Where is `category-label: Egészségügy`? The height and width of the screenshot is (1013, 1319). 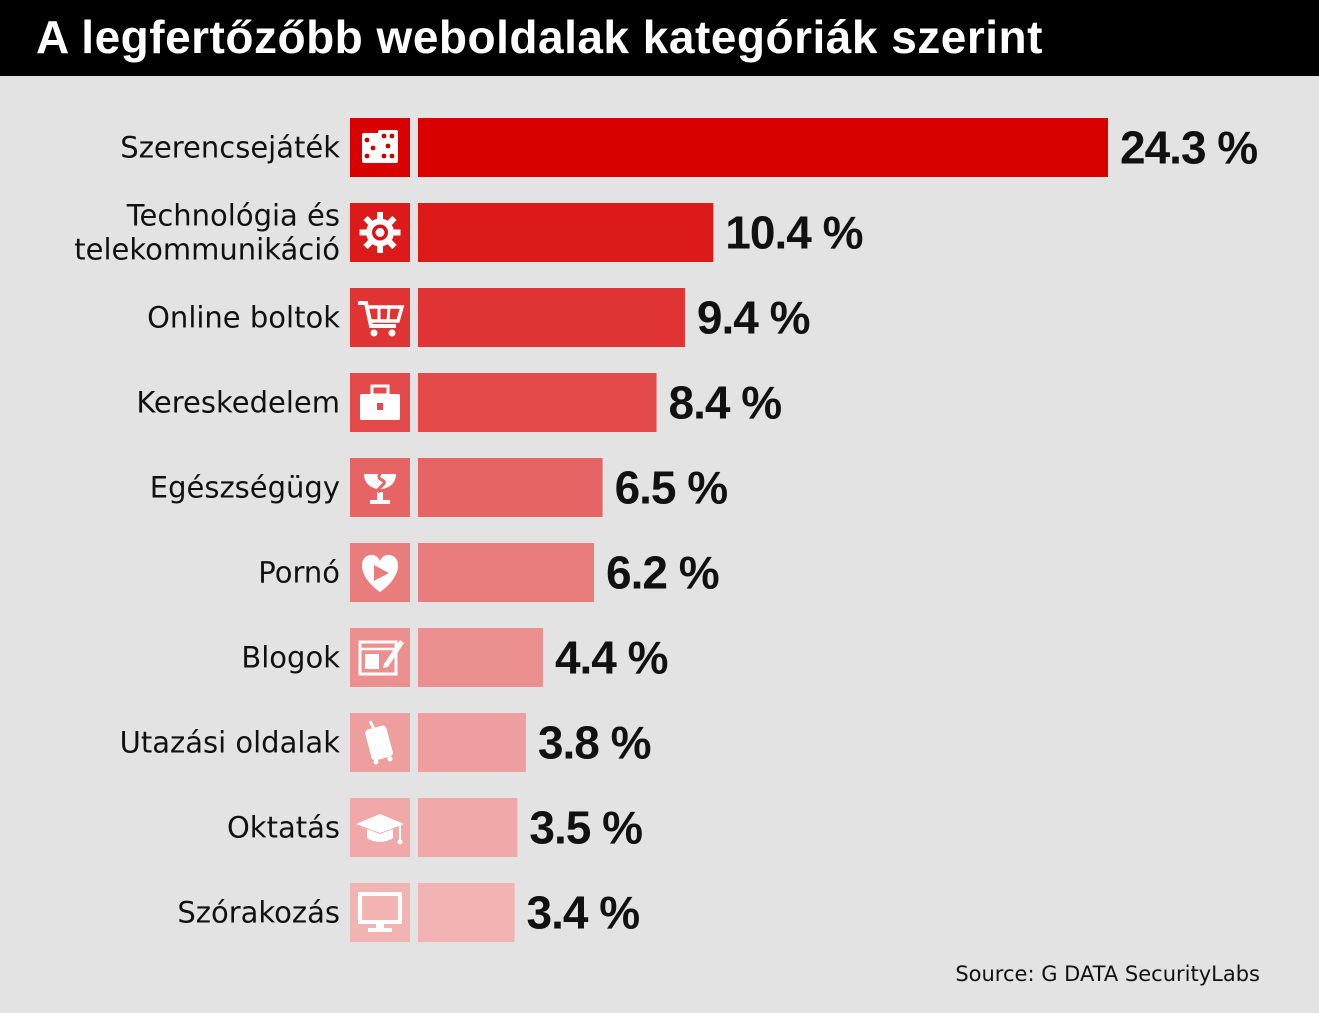
category-label: Egészségügy is located at coordinates (245, 488).